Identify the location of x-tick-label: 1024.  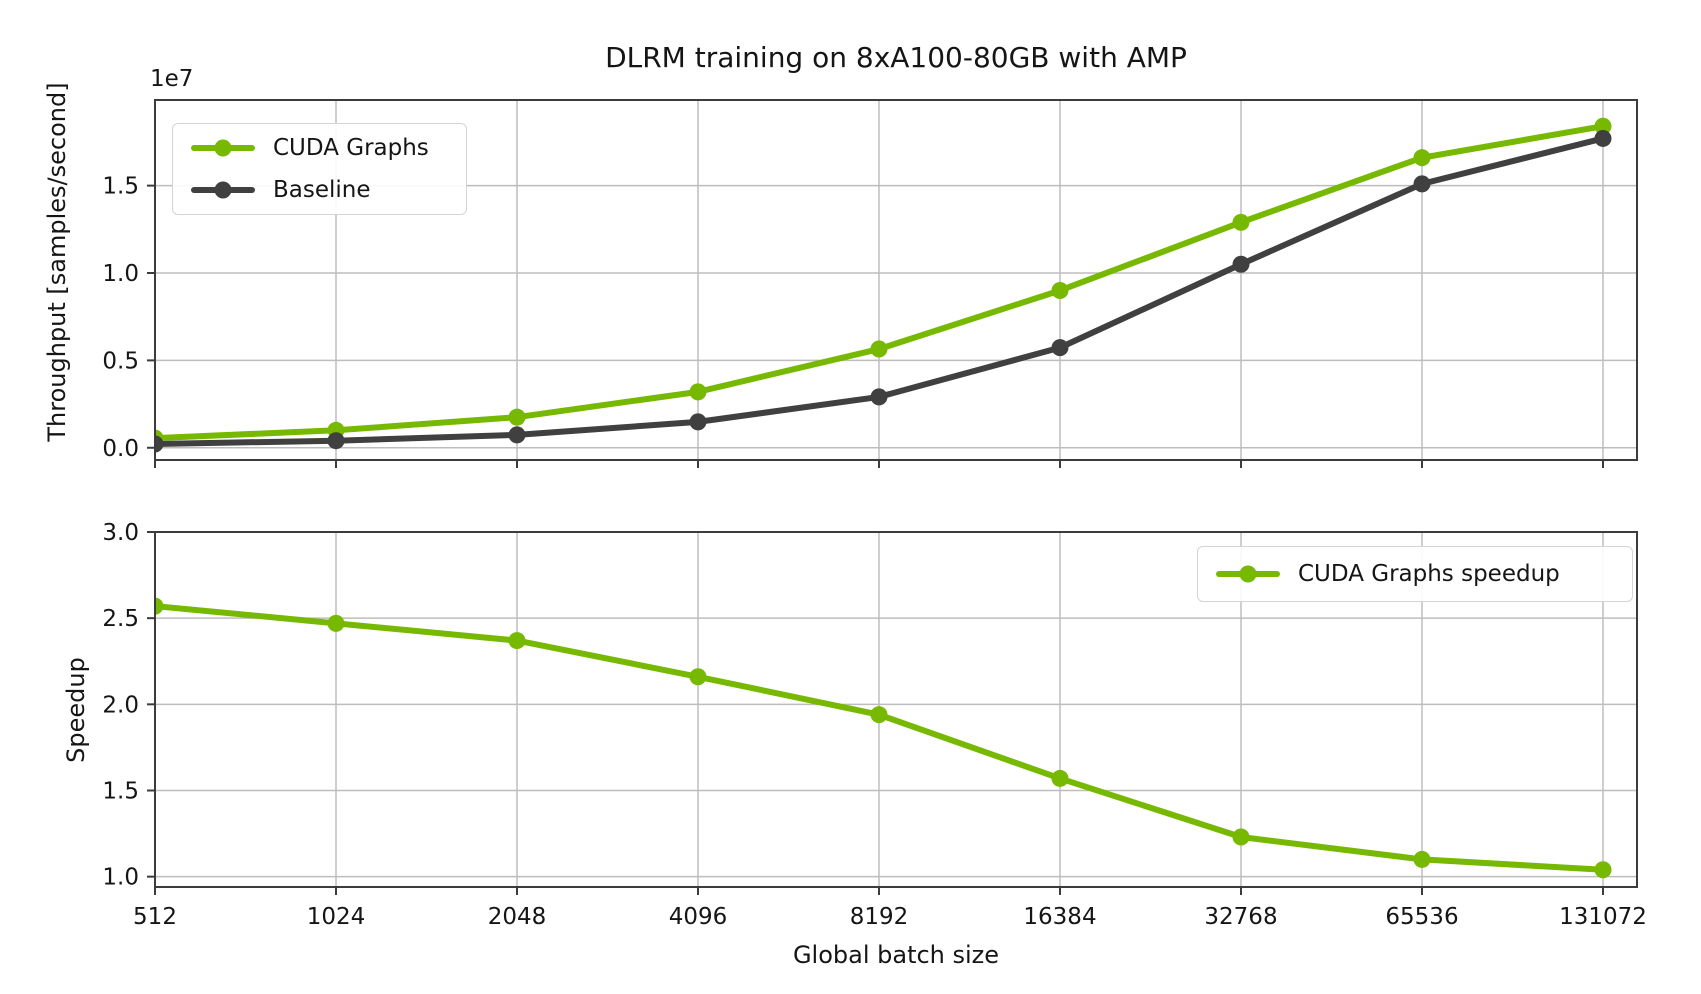
(336, 917).